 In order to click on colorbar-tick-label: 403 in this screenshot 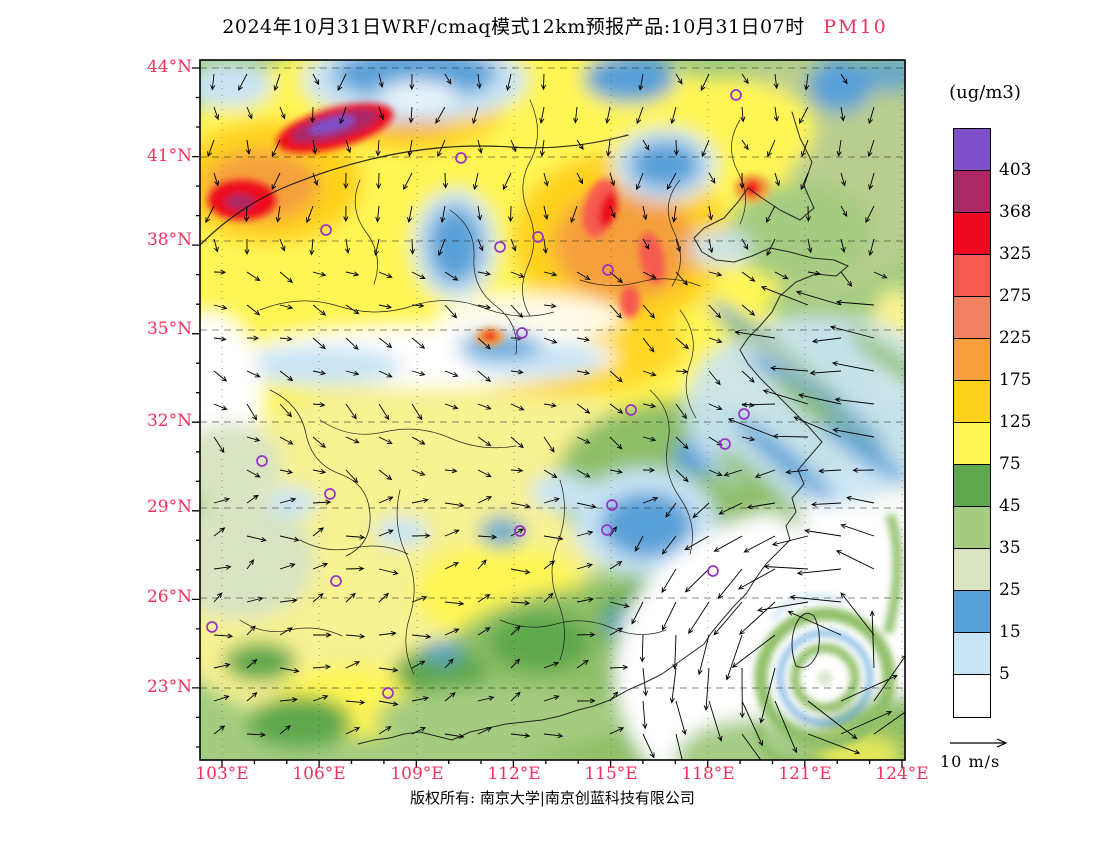, I will do `click(1015, 170)`.